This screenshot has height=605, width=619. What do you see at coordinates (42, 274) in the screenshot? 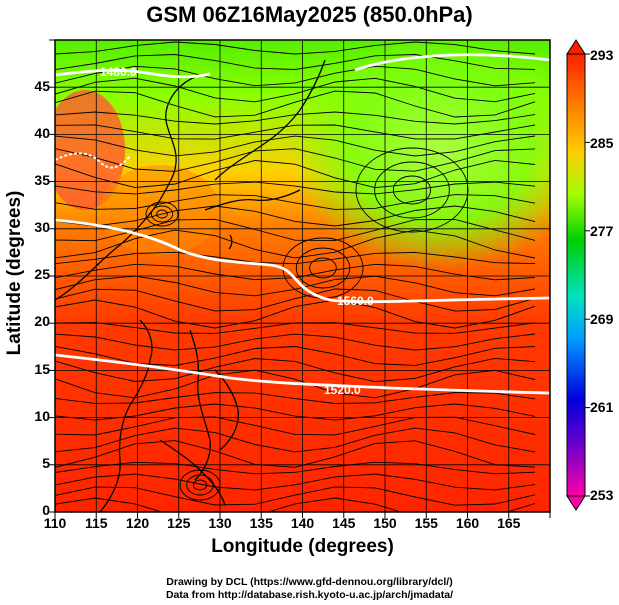
I see `y-tick-label: 25` at bounding box center [42, 274].